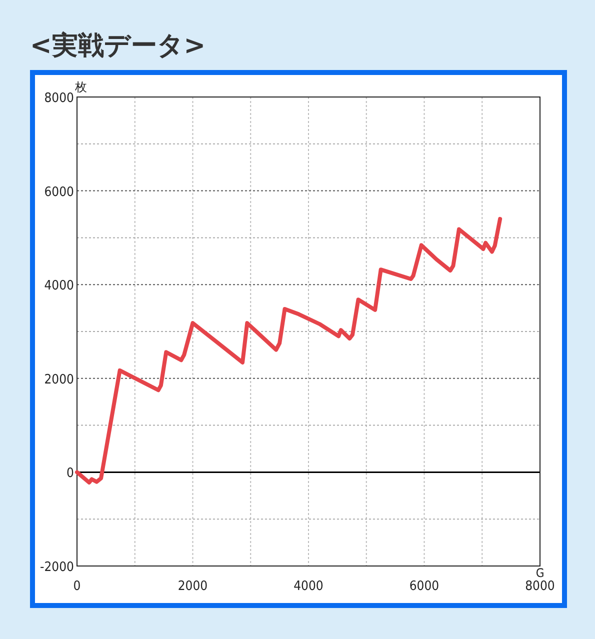 This screenshot has width=595, height=639. Describe the element at coordinates (540, 586) in the screenshot. I see `x-tick-label: 8000` at that location.